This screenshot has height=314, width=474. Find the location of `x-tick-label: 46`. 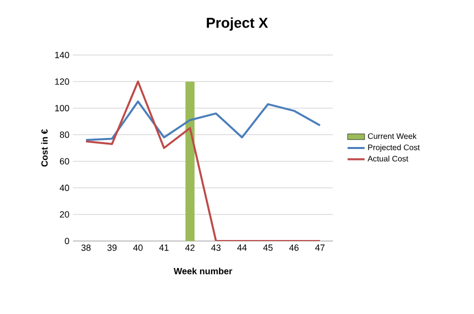

x-tick-label: 46 is located at coordinates (294, 247).